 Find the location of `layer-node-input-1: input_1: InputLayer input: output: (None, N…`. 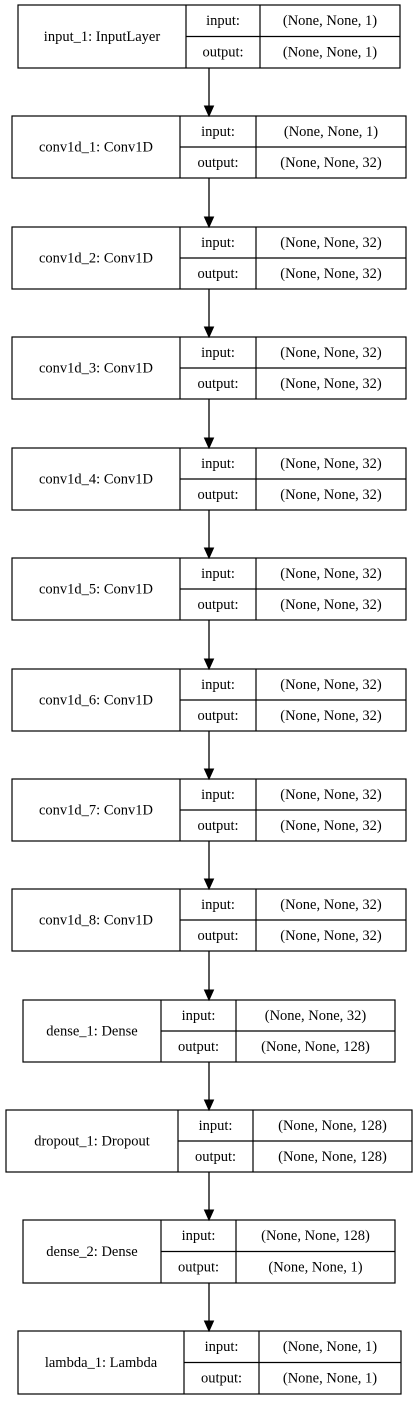

layer-node-input-1: input_1: InputLayer input: output: (None, N… is located at coordinates (209, 36).